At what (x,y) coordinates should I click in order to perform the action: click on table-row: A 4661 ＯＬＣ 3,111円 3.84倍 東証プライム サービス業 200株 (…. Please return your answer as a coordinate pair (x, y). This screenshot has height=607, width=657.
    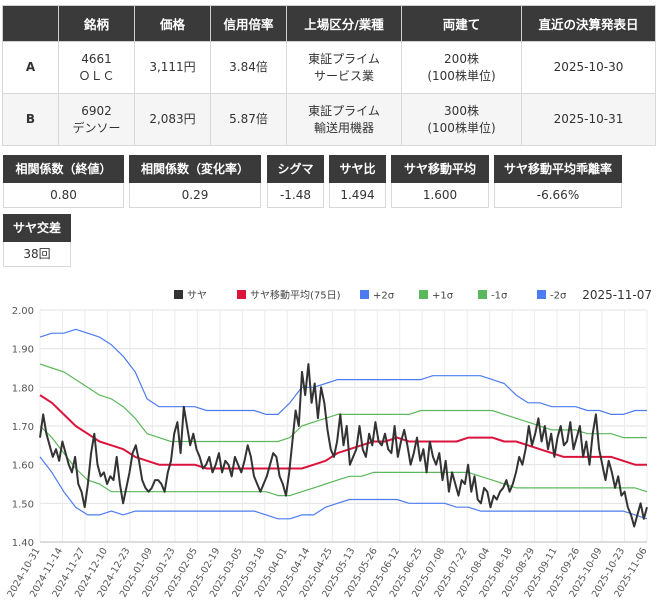
    Looking at the image, I should click on (329, 67).